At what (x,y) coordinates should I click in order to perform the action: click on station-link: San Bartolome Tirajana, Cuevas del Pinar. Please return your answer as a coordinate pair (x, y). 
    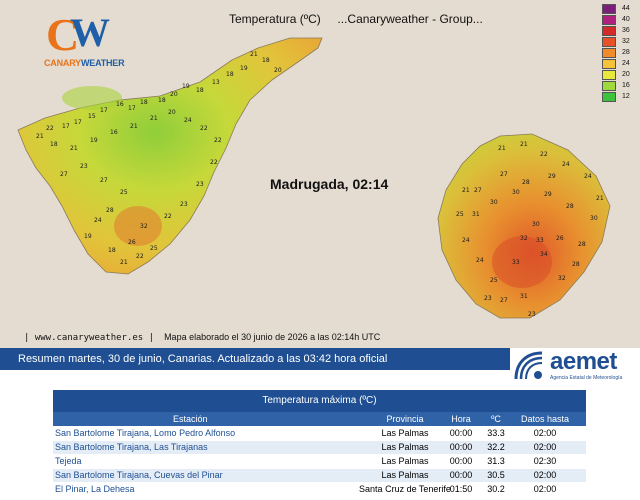
    Looking at the image, I should click on (139, 475).